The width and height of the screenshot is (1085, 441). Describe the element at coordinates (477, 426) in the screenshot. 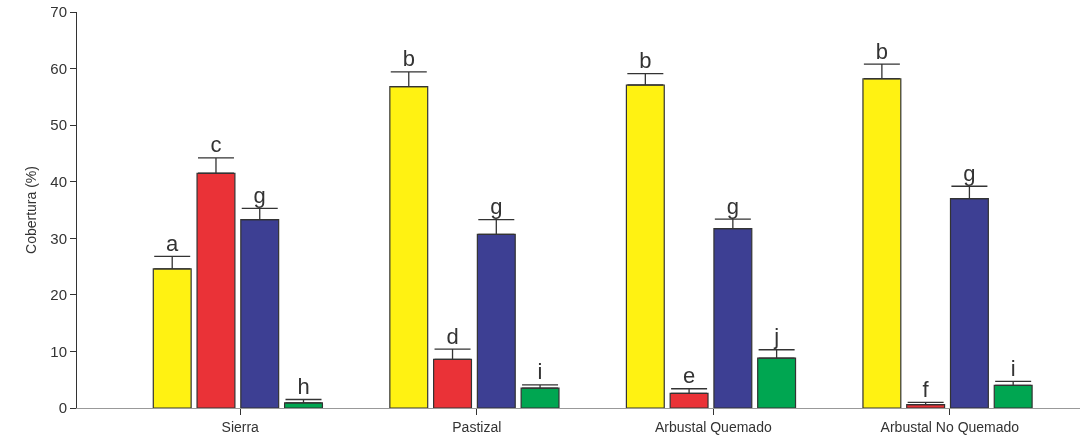

I see `x-tick-label: Pastizal` at that location.